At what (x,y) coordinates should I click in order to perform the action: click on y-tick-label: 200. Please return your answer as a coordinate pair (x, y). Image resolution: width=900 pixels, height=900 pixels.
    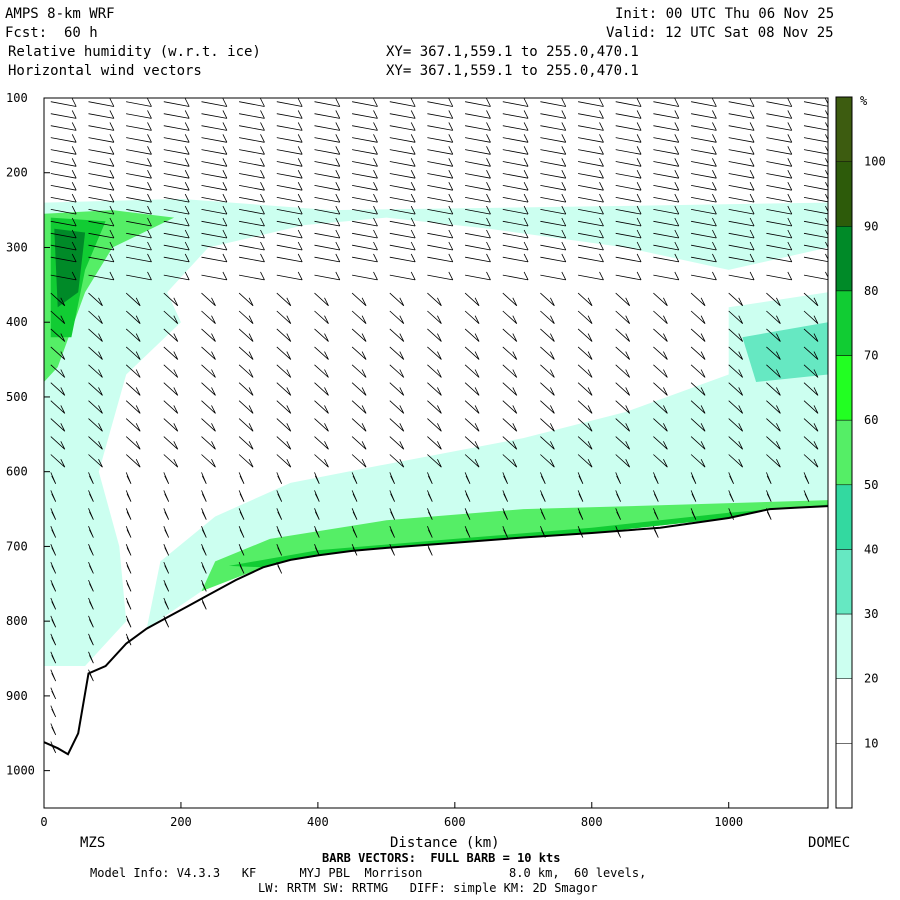
    Looking at the image, I should click on (17, 173).